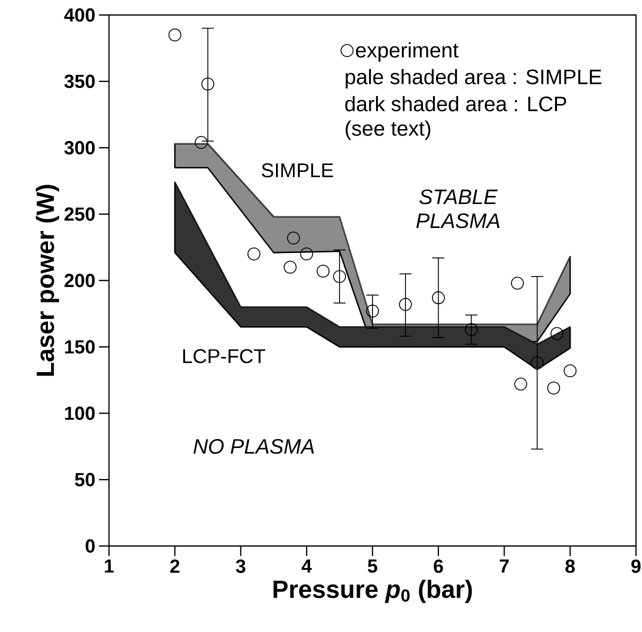  Describe the element at coordinates (504, 566) in the screenshot. I see `x-tick-label: 7` at that location.